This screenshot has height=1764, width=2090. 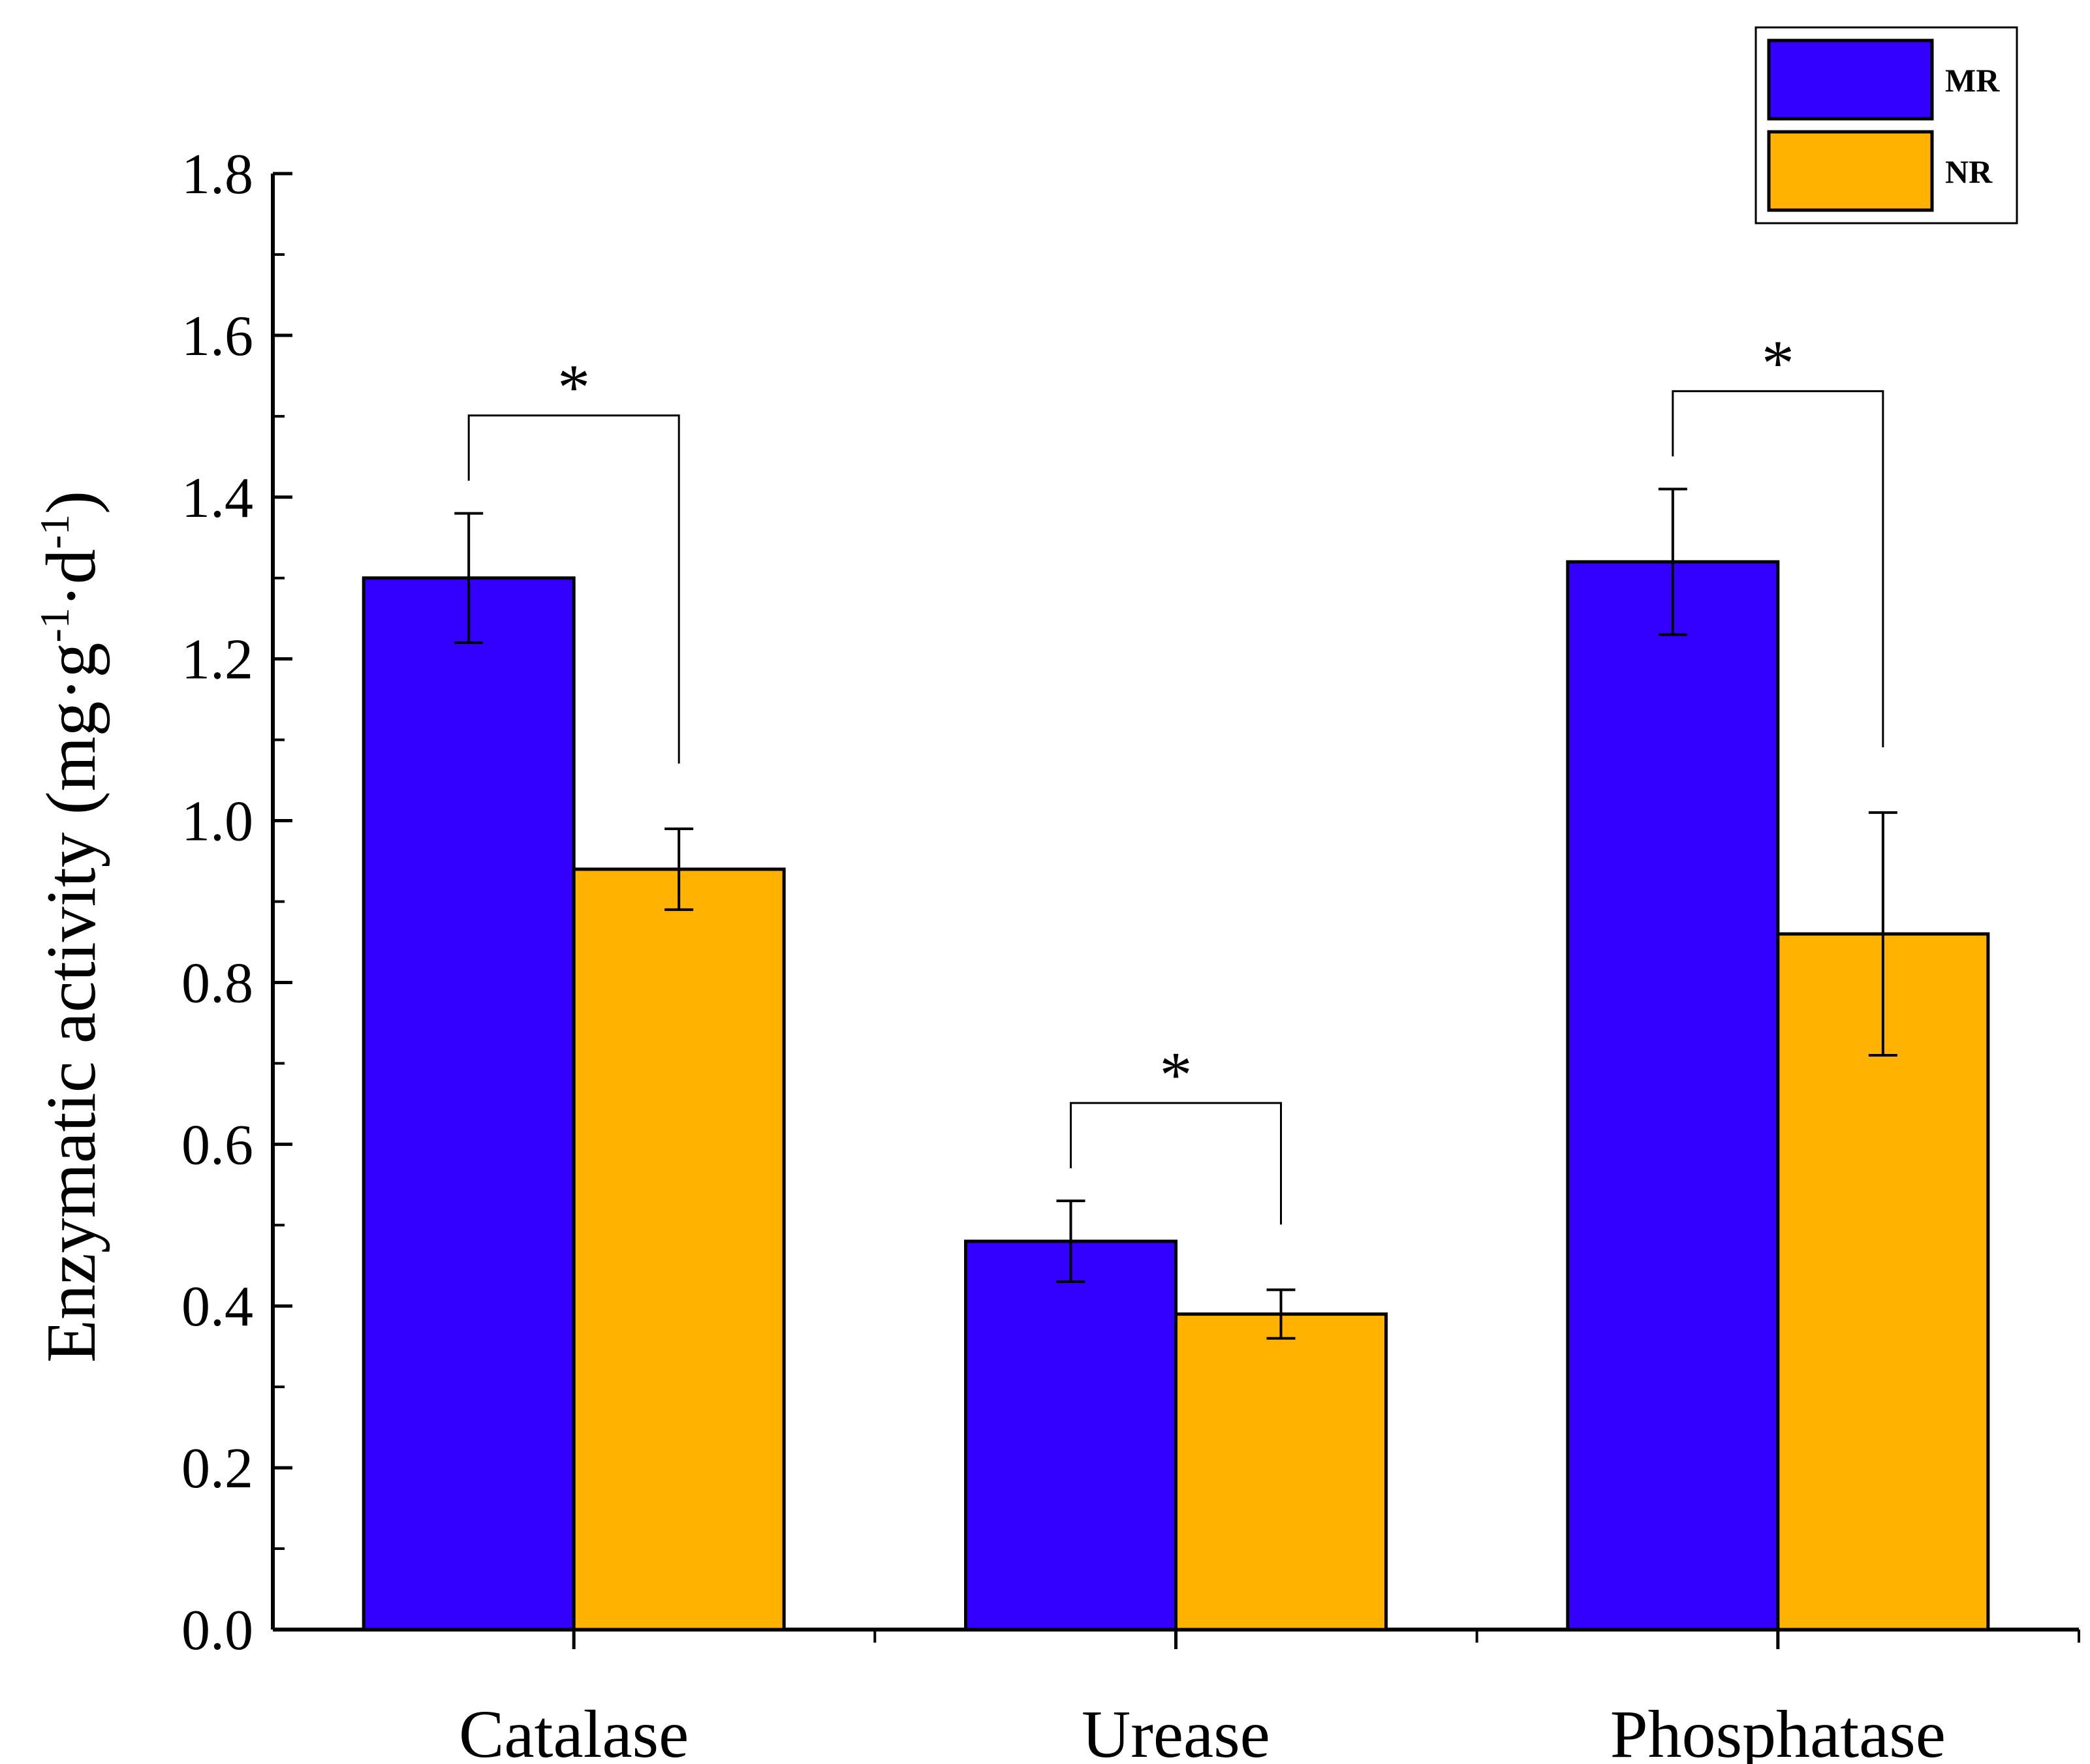 I want to click on x-tick-label: Phosphatase, so click(x=1778, y=1730).